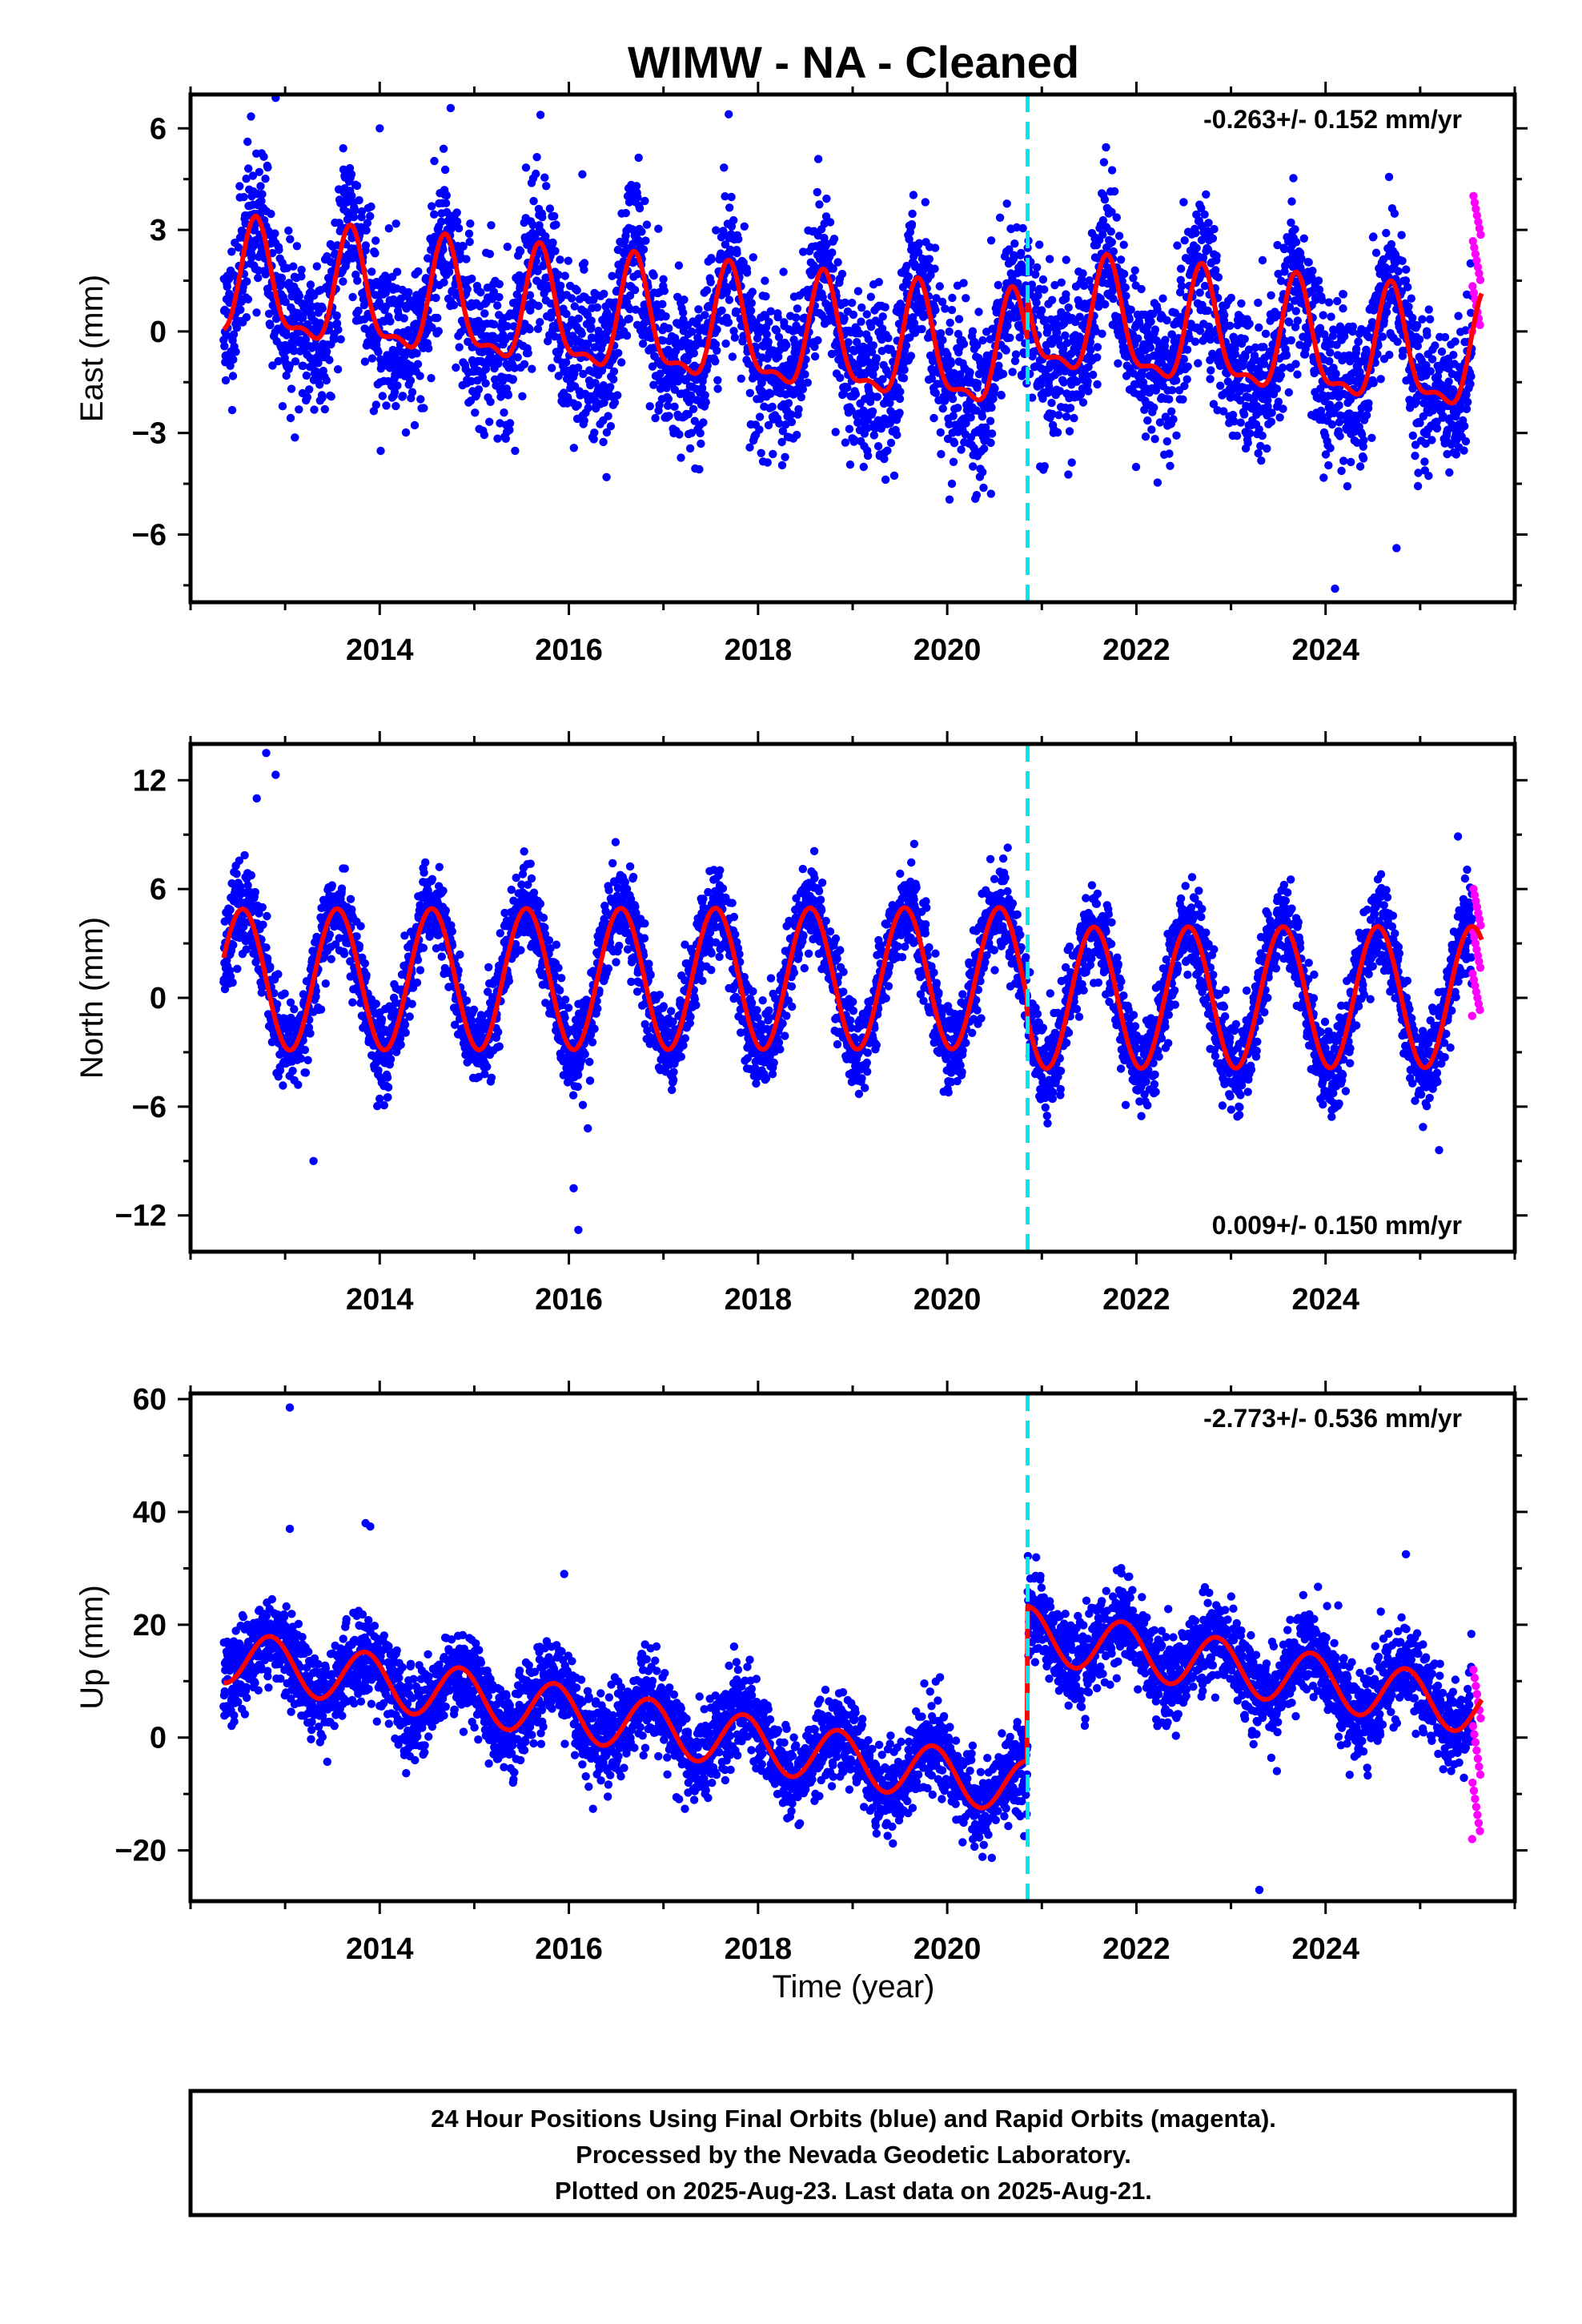 This screenshot has height=2324, width=1582. Describe the element at coordinates (158, 230) in the screenshot. I see `y-tick-label: 3` at that location.